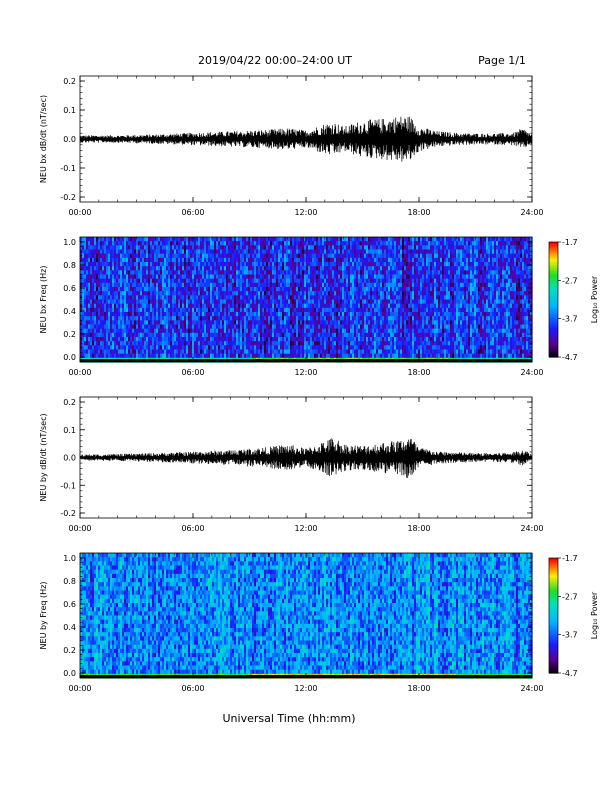 The height and width of the screenshot is (792, 612). Describe the element at coordinates (43, 457) in the screenshot. I see `y-axis-label: NEU by dB/dt (nT/sec)` at that location.